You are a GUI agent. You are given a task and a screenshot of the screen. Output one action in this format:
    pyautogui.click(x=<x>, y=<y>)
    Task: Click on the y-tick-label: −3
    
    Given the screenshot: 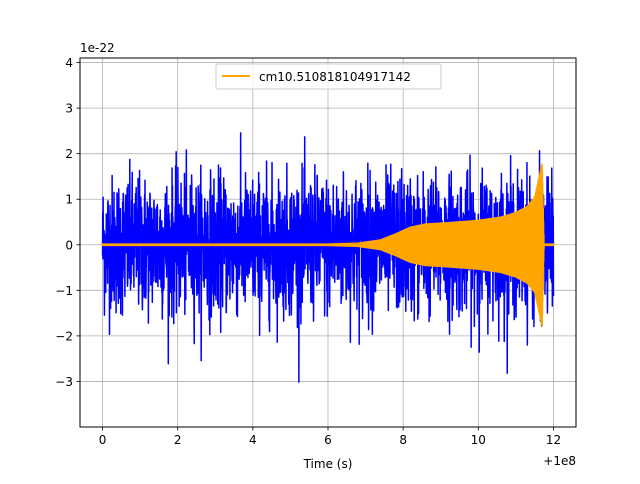 What is the action you would take?
    pyautogui.click(x=64, y=382)
    